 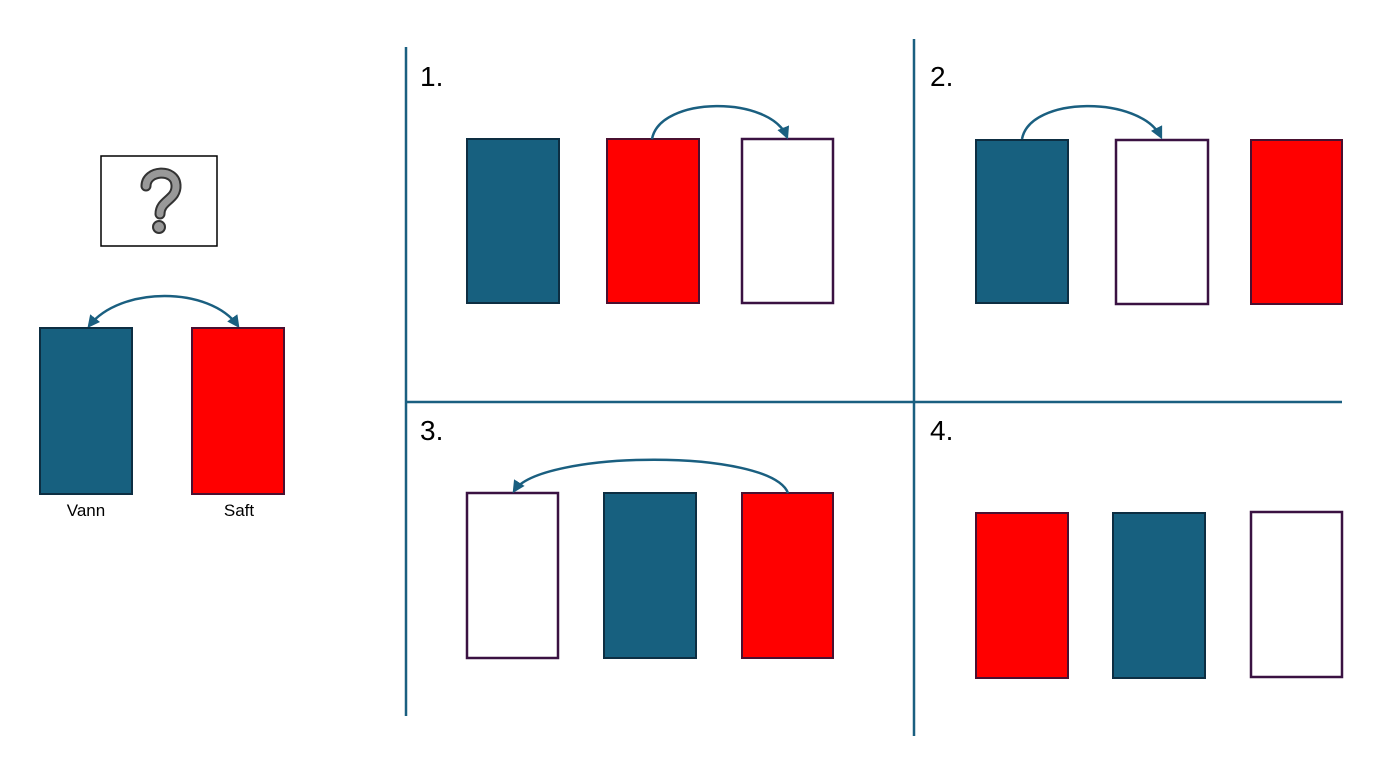 What do you see at coordinates (163, 311) in the screenshot?
I see `swap-arrow` at bounding box center [163, 311].